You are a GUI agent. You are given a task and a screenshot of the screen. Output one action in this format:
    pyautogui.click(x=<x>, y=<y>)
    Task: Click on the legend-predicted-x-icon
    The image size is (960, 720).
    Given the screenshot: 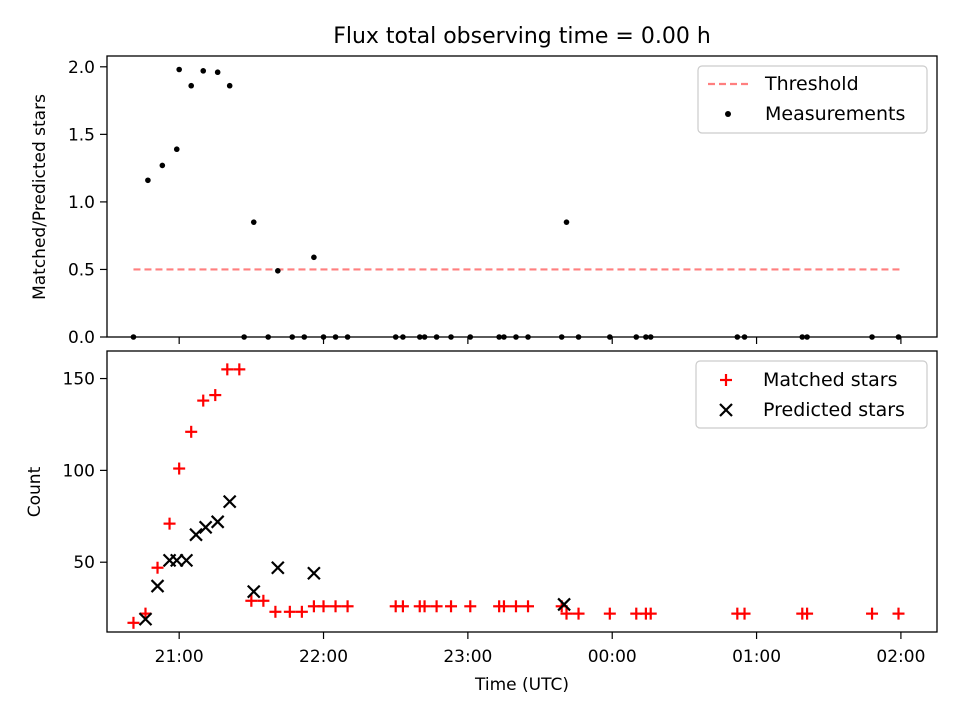 What is the action you would take?
    pyautogui.click(x=726, y=410)
    